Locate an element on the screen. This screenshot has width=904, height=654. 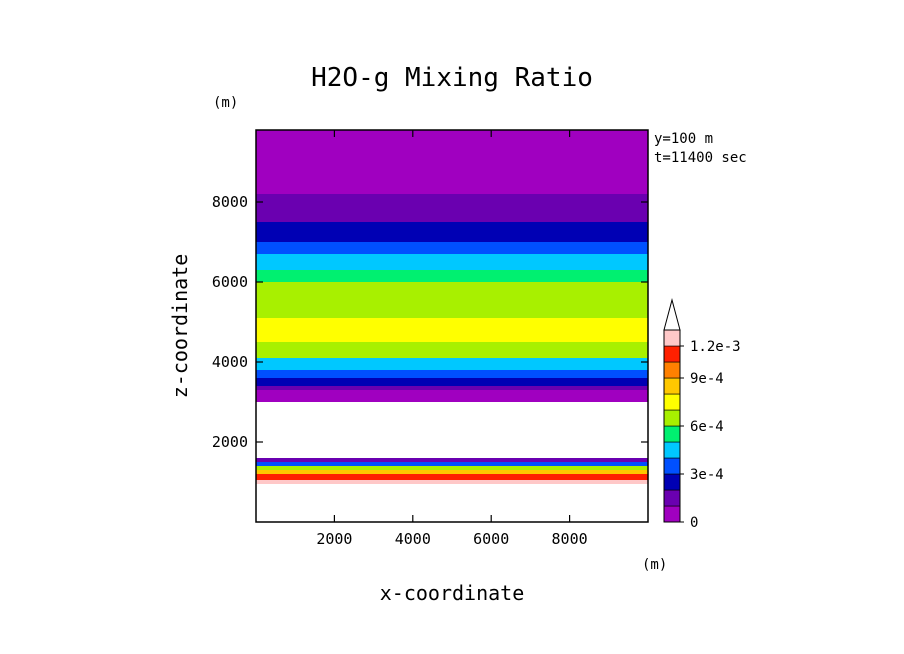
y-unit-label: (m) is located at coordinates (225, 103).